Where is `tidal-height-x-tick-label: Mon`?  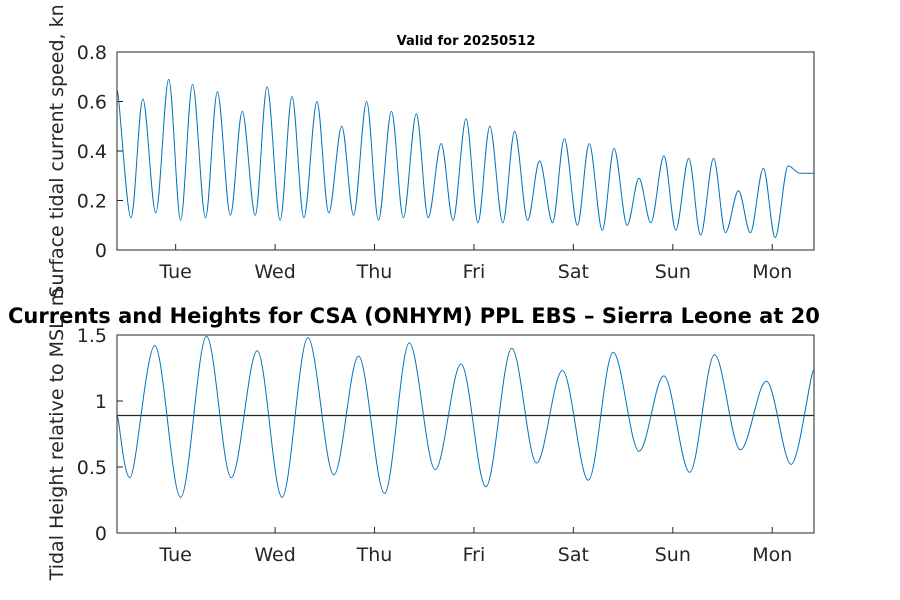 tidal-height-x-tick-label: Mon is located at coordinates (772, 555).